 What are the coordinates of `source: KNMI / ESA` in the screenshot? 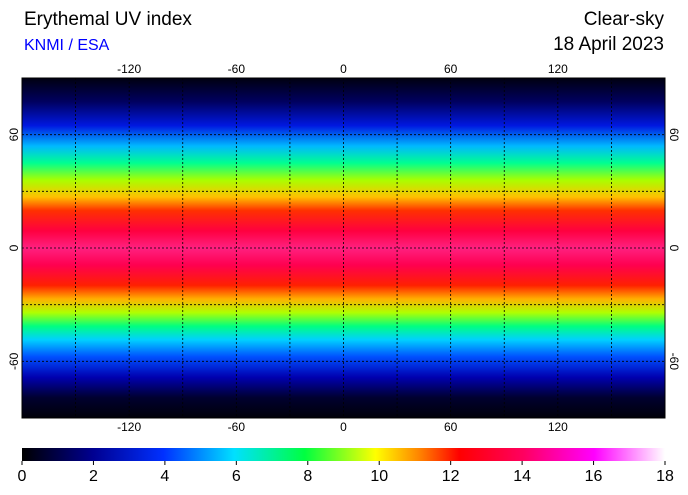 It's located at (67, 45).